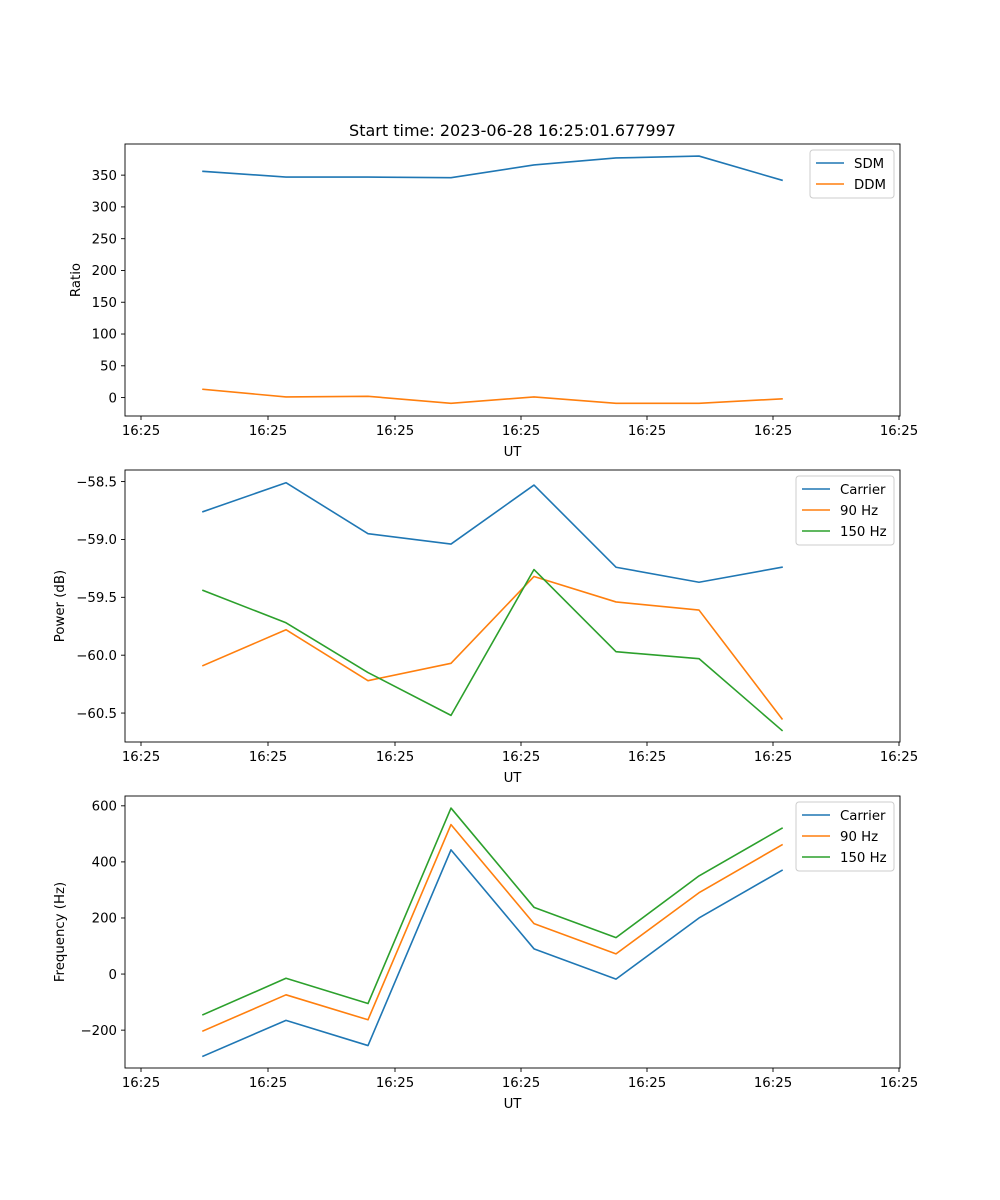  What do you see at coordinates (104, 176) in the screenshot?
I see `y-tick-label: 350` at bounding box center [104, 176].